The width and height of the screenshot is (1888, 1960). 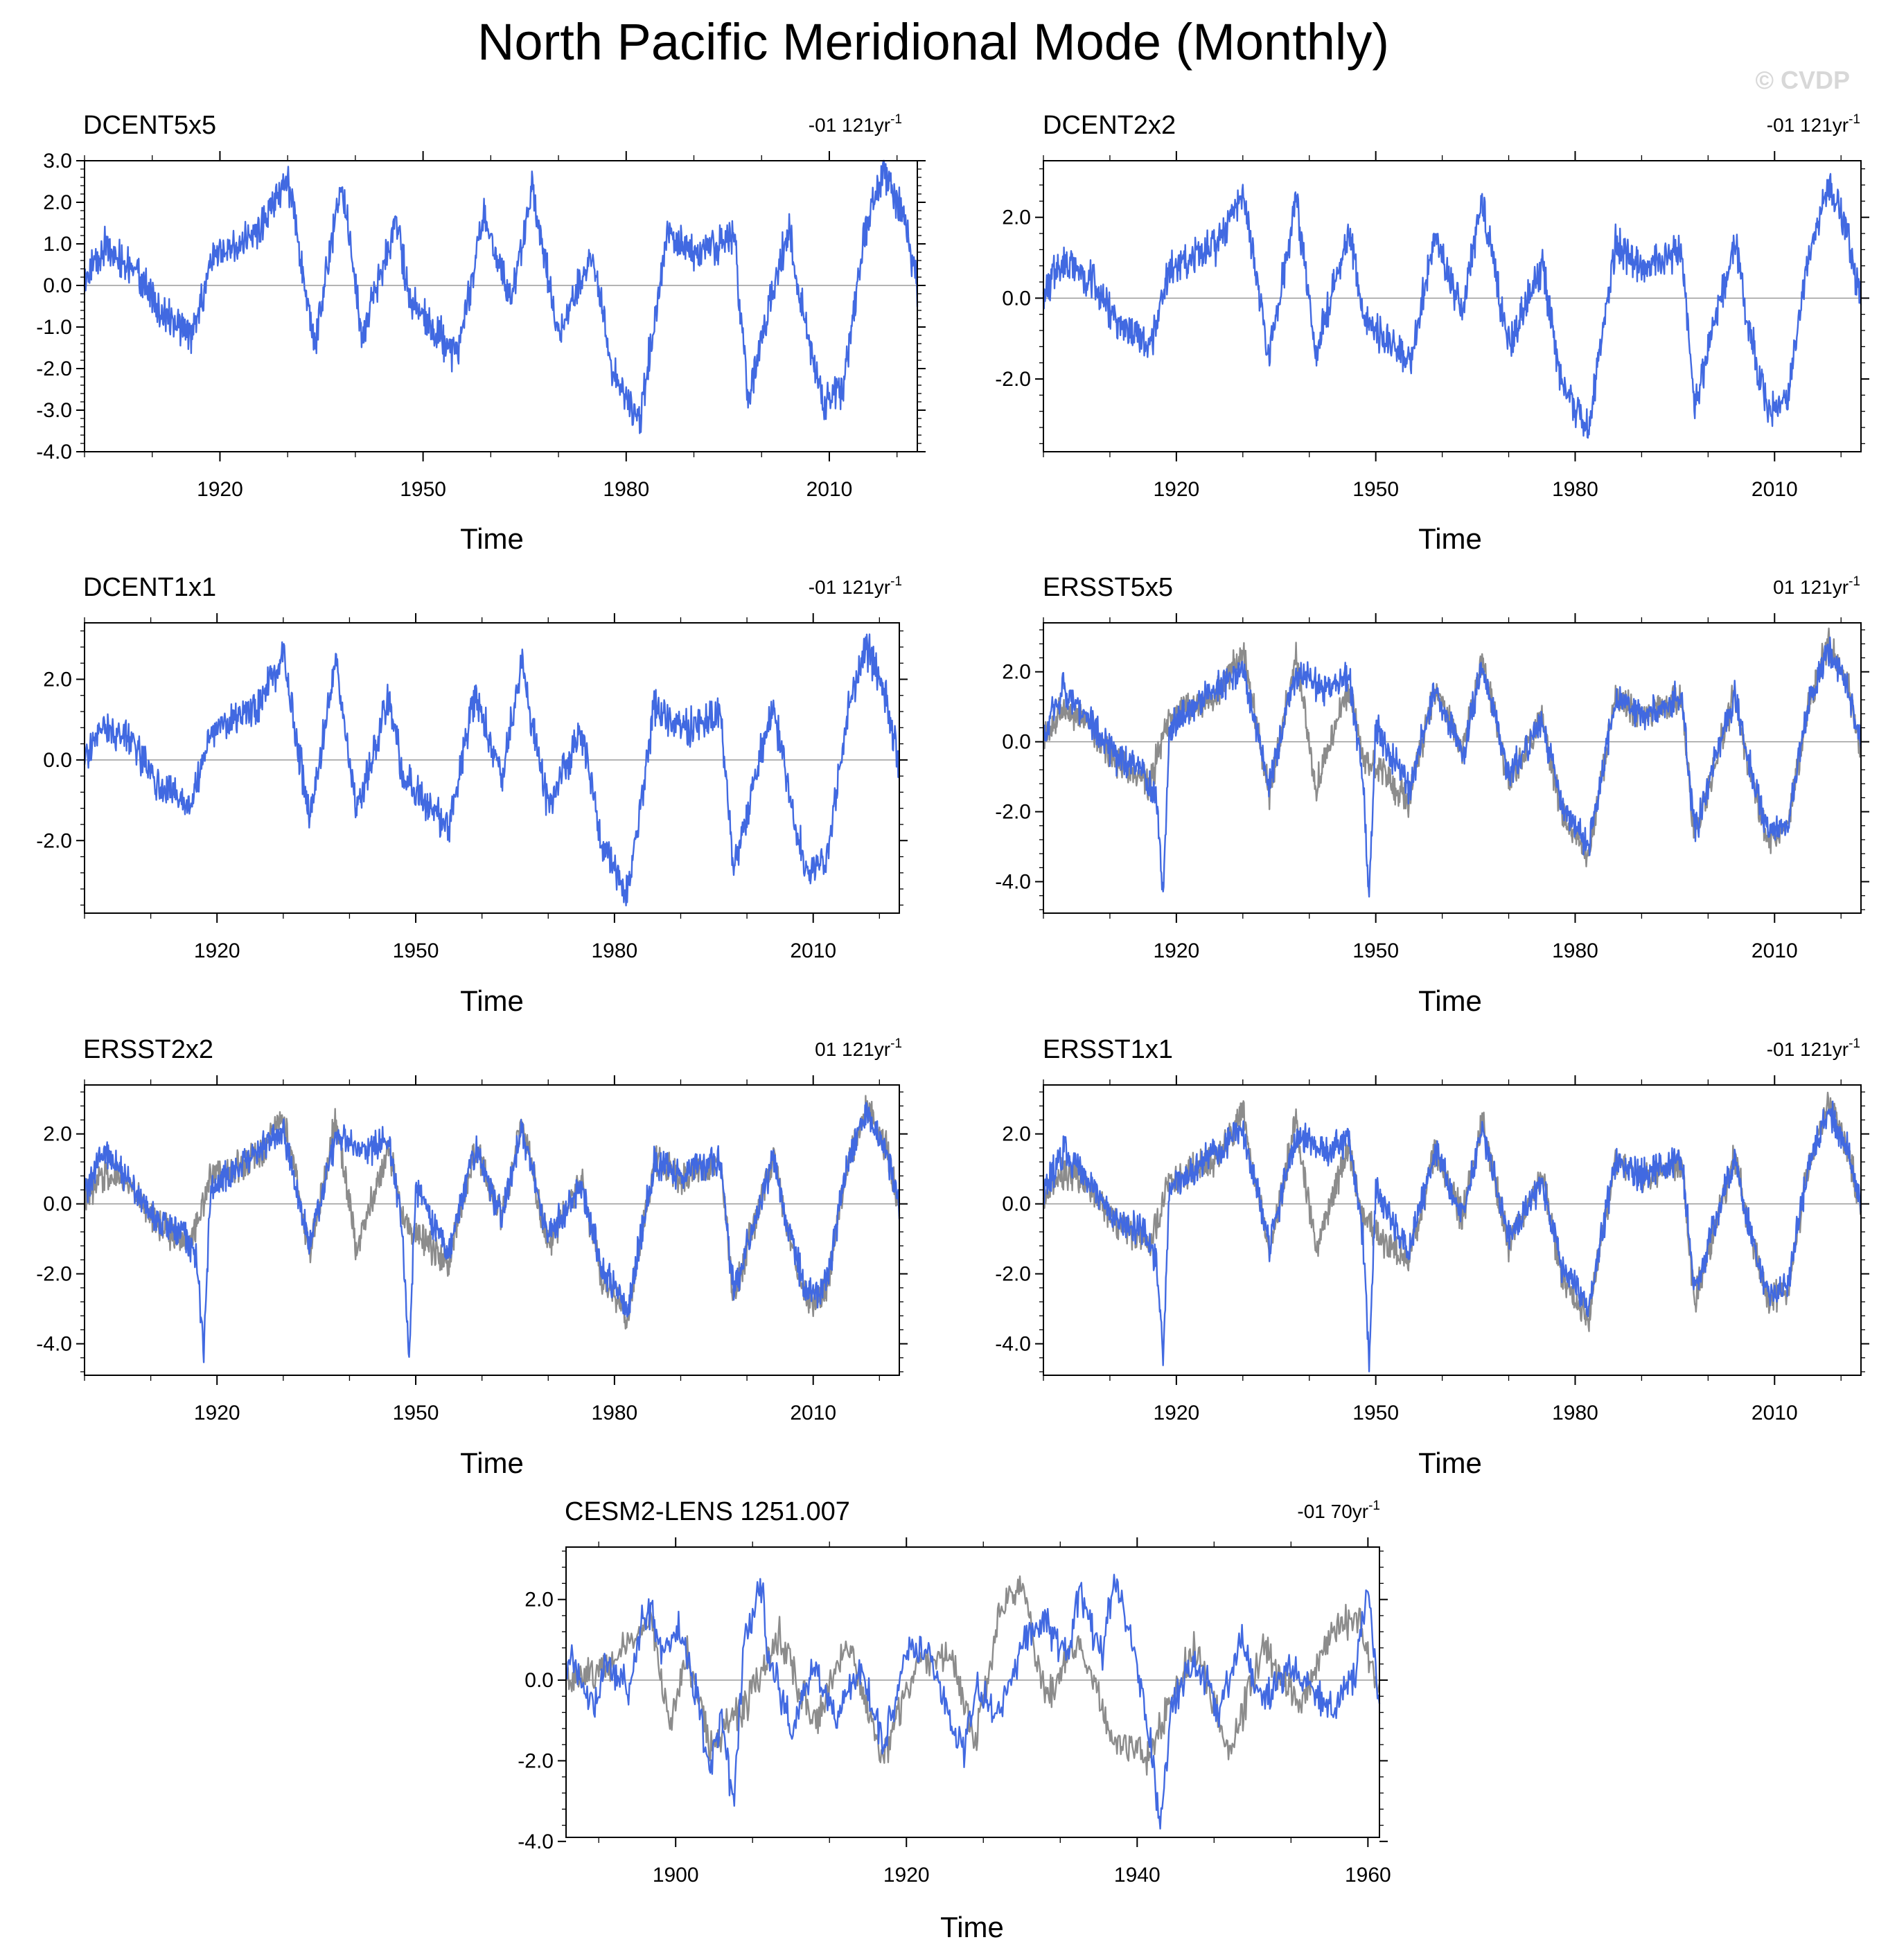 I want to click on y-tick-label: -1.0, so click(x=54, y=327).